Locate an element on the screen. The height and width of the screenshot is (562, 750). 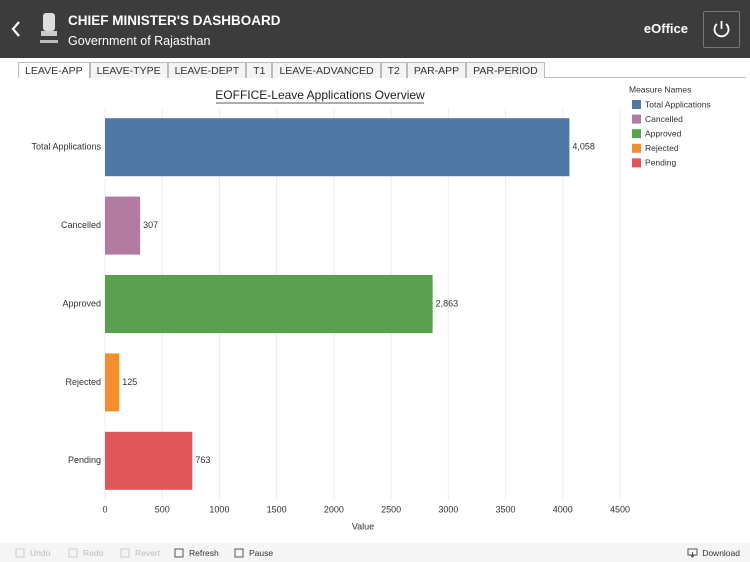
title: CHIEF MINISTER'S DASHBOARD is located at coordinates (174, 20).